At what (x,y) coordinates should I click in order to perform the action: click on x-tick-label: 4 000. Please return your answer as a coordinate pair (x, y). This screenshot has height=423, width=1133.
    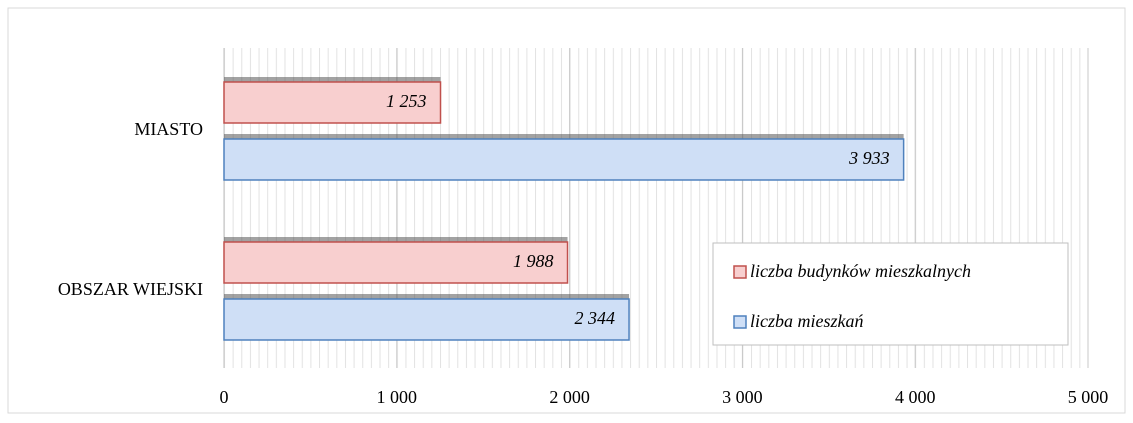
    Looking at the image, I should click on (915, 397).